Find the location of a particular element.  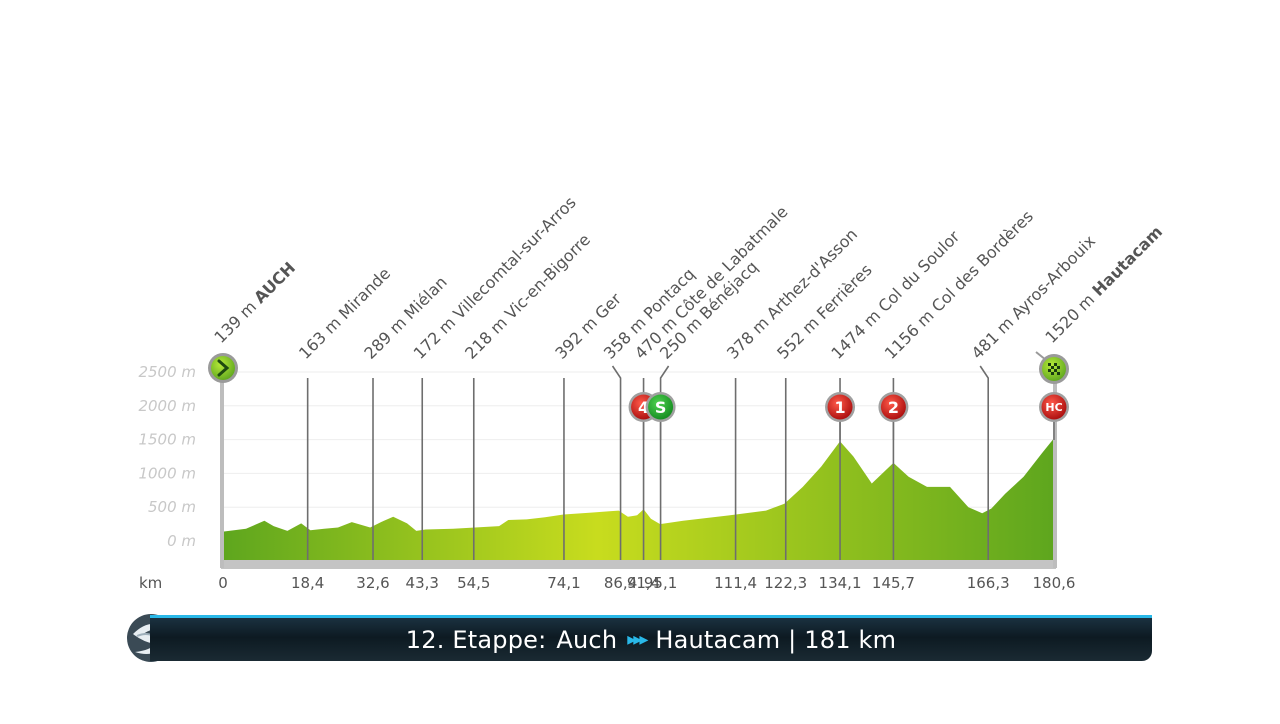

x-tick-label: 95,1 is located at coordinates (660, 583).